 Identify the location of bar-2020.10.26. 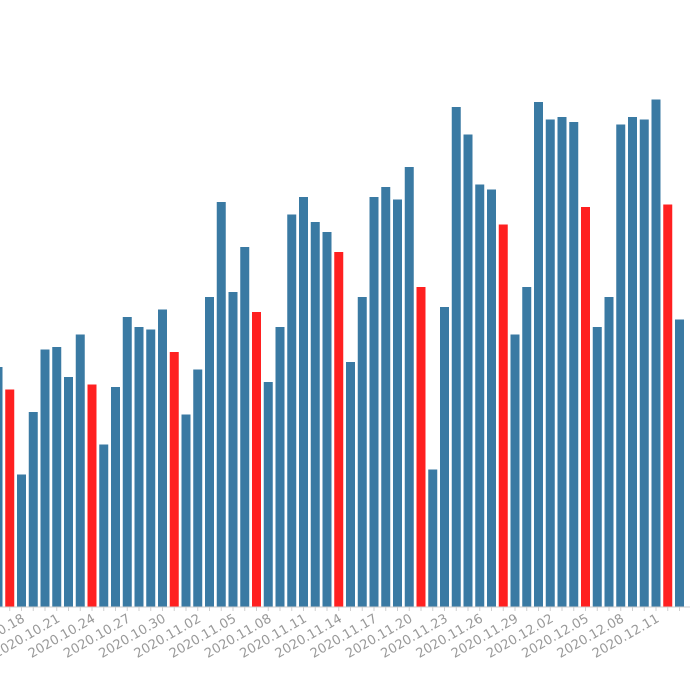
(115, 497).